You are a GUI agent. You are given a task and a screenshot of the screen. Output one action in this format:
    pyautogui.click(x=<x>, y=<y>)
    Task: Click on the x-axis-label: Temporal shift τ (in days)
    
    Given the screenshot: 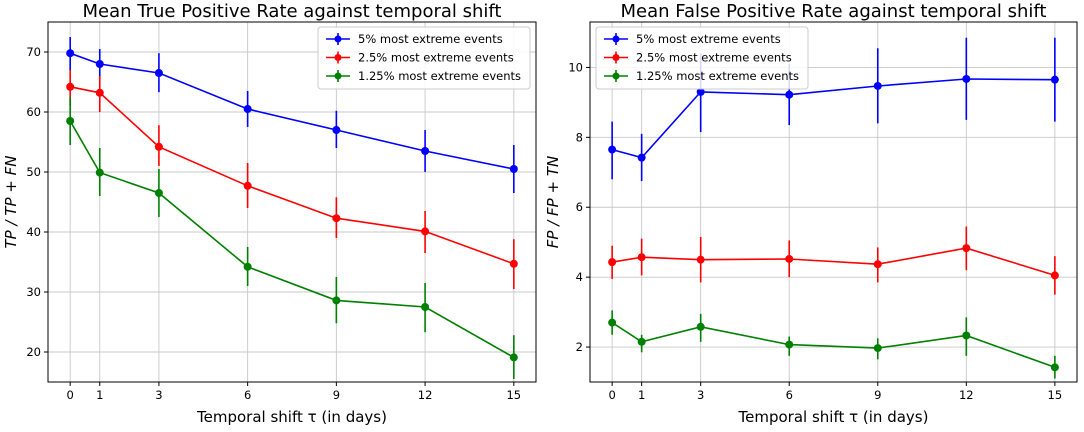 What is the action you would take?
    pyautogui.click(x=833, y=417)
    